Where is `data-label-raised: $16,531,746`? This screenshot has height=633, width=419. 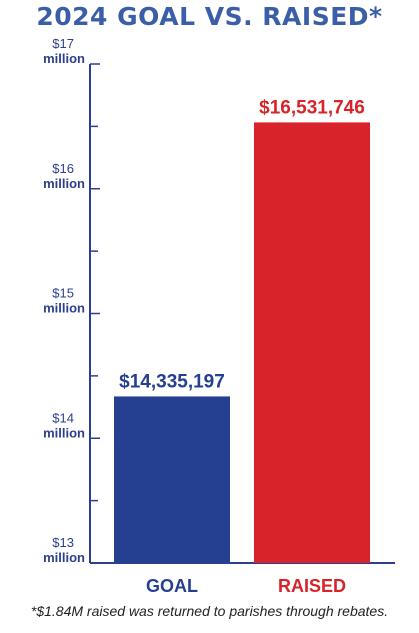 data-label-raised: $16,531,746 is located at coordinates (312, 107).